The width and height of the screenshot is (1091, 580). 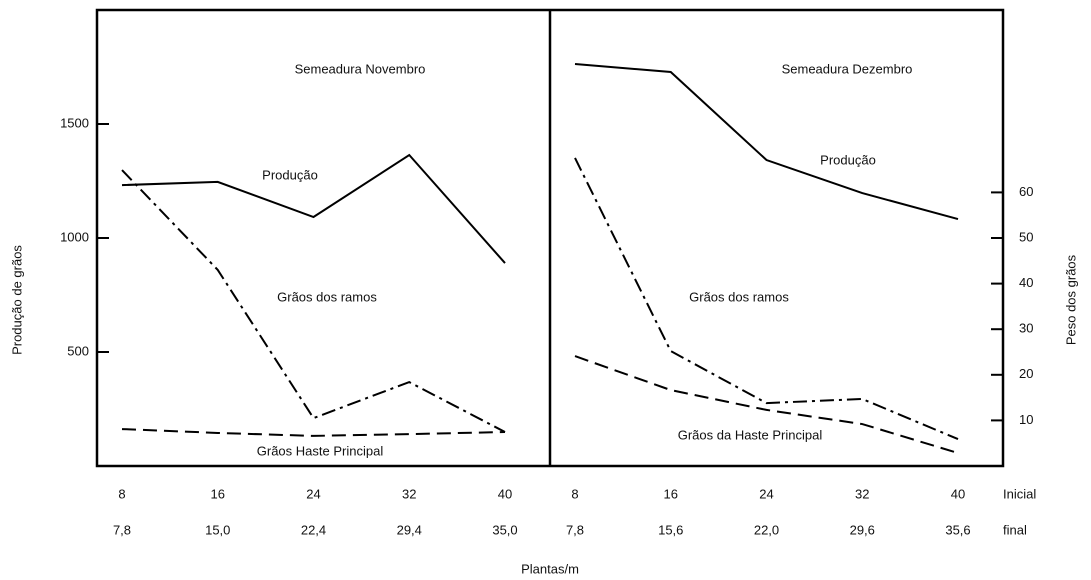 What do you see at coordinates (957, 529) in the screenshot?
I see `x-final-label: 35,6` at bounding box center [957, 529].